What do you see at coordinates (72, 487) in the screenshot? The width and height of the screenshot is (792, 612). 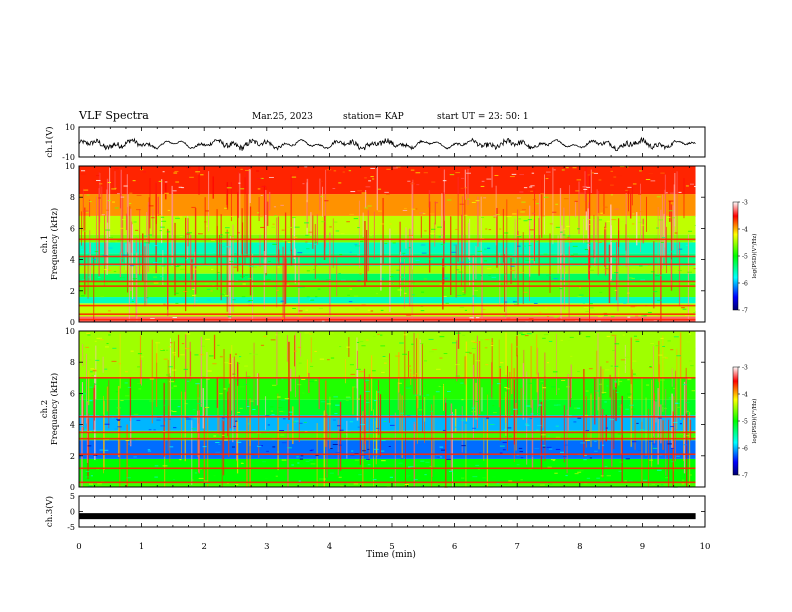 I see `y-tick-label: 0` at bounding box center [72, 487].